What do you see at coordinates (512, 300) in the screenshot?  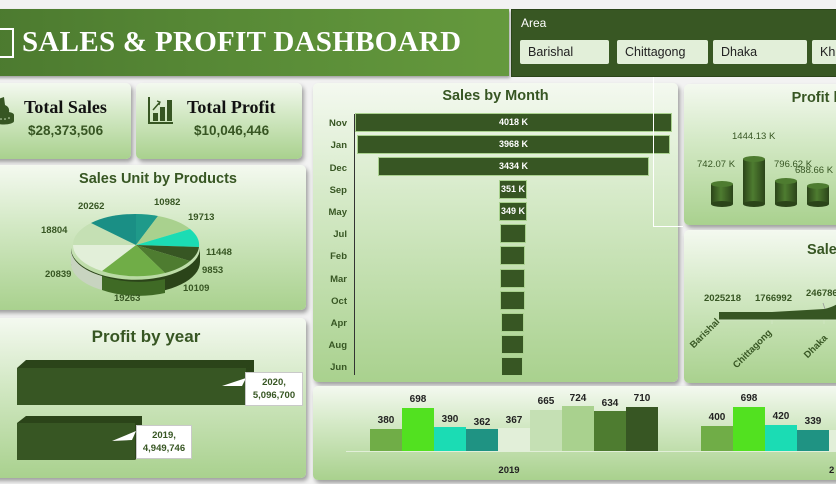 I see `month-bar-oct` at bounding box center [512, 300].